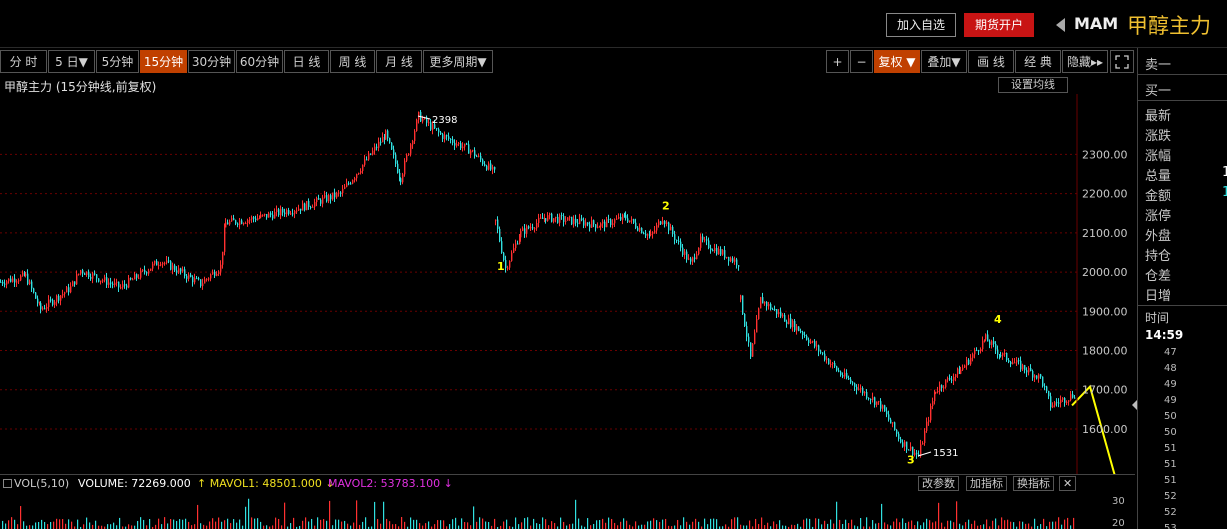  I want to click on y-tick-label: 1700.00, so click(1105, 390).